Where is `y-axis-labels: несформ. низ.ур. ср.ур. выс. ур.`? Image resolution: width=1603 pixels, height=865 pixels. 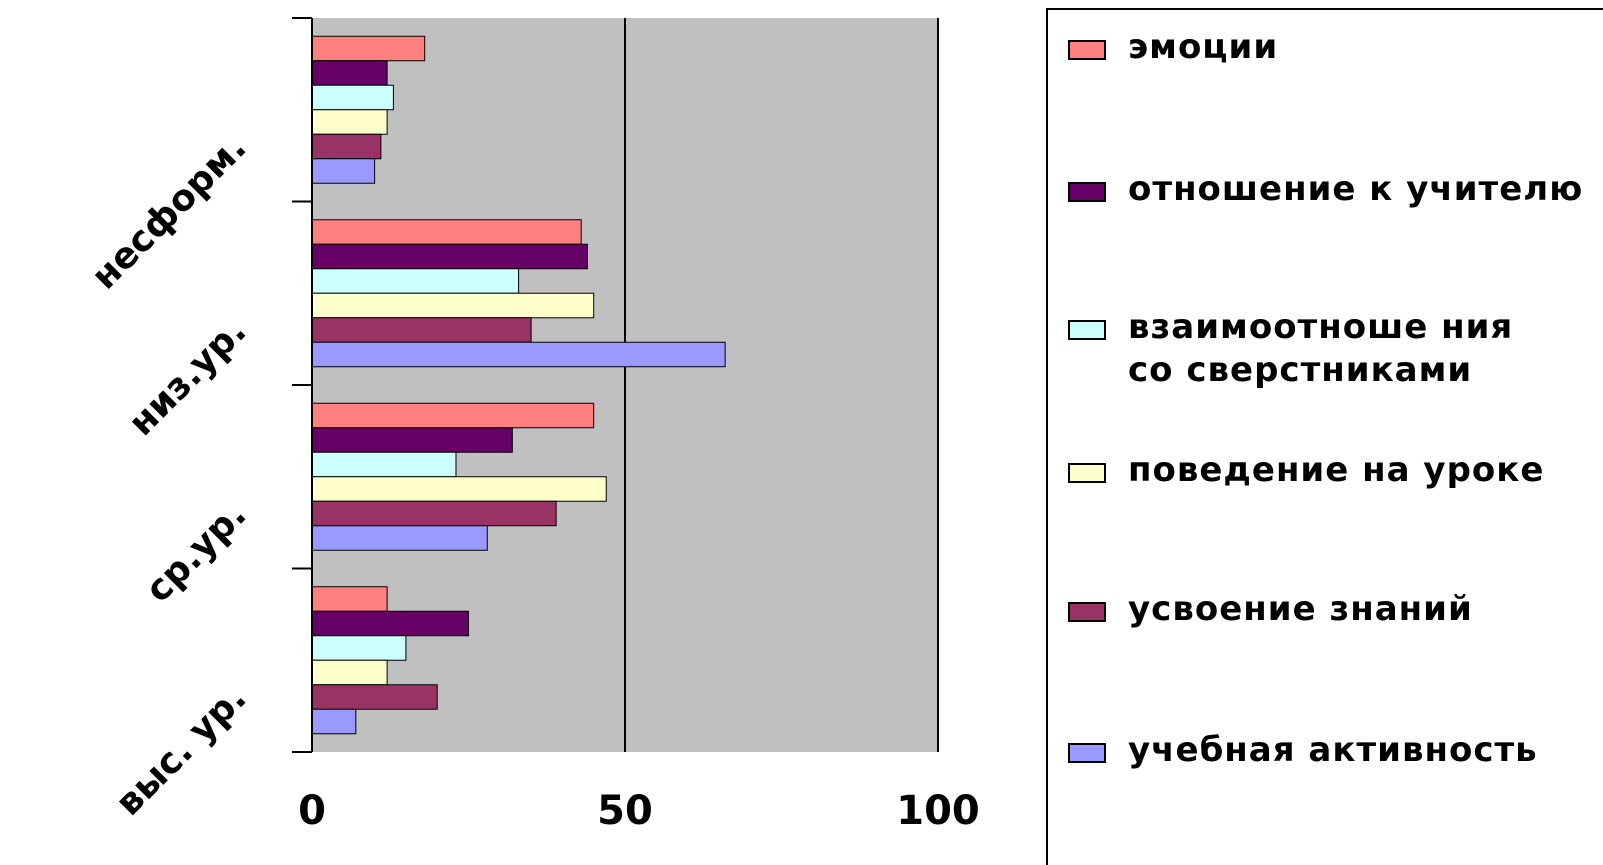
y-axis-labels: несформ. низ.ур. ср.ур. выс. ур. is located at coordinates (169, 475).